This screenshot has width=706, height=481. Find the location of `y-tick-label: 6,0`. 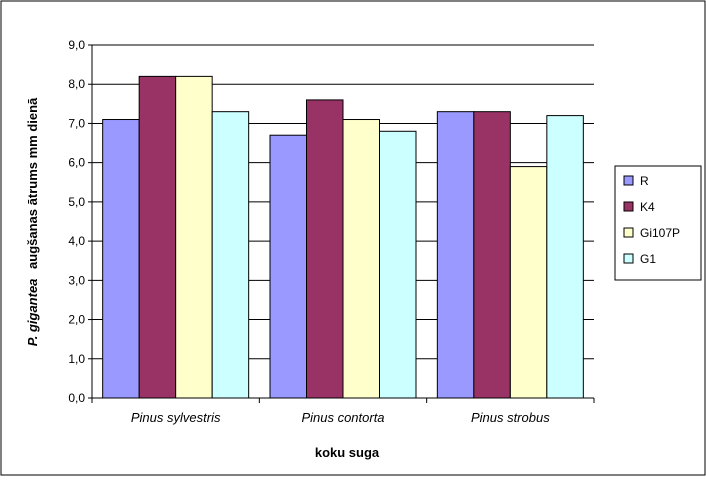

y-tick-label: 6,0 is located at coordinates (76, 163).